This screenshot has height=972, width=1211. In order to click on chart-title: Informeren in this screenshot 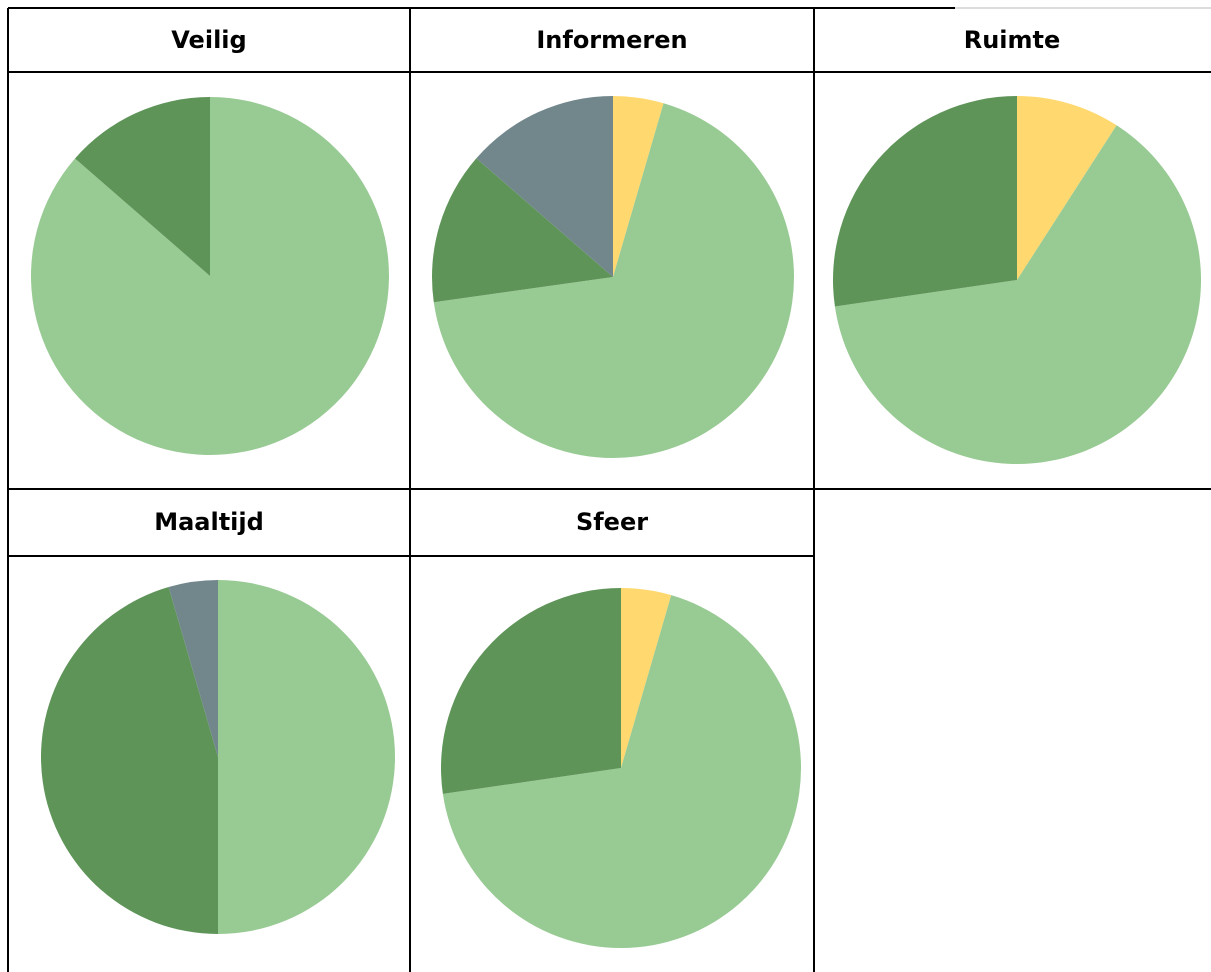, I will do `click(611, 40)`.